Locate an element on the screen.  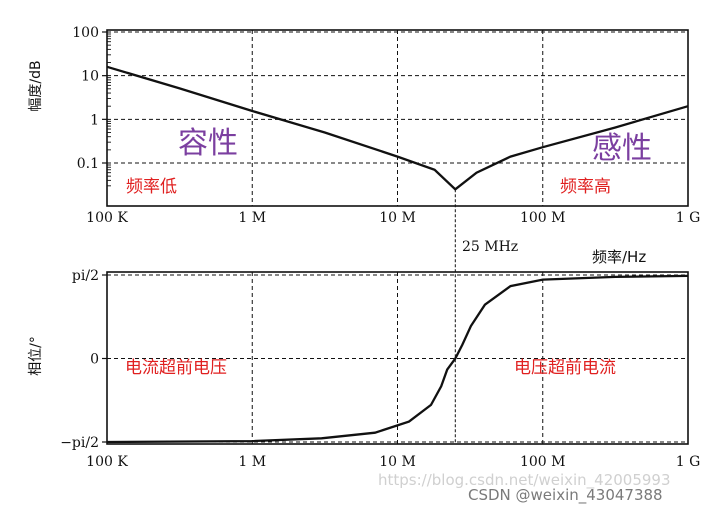
y-tick-label: 10 is located at coordinates (90, 77).